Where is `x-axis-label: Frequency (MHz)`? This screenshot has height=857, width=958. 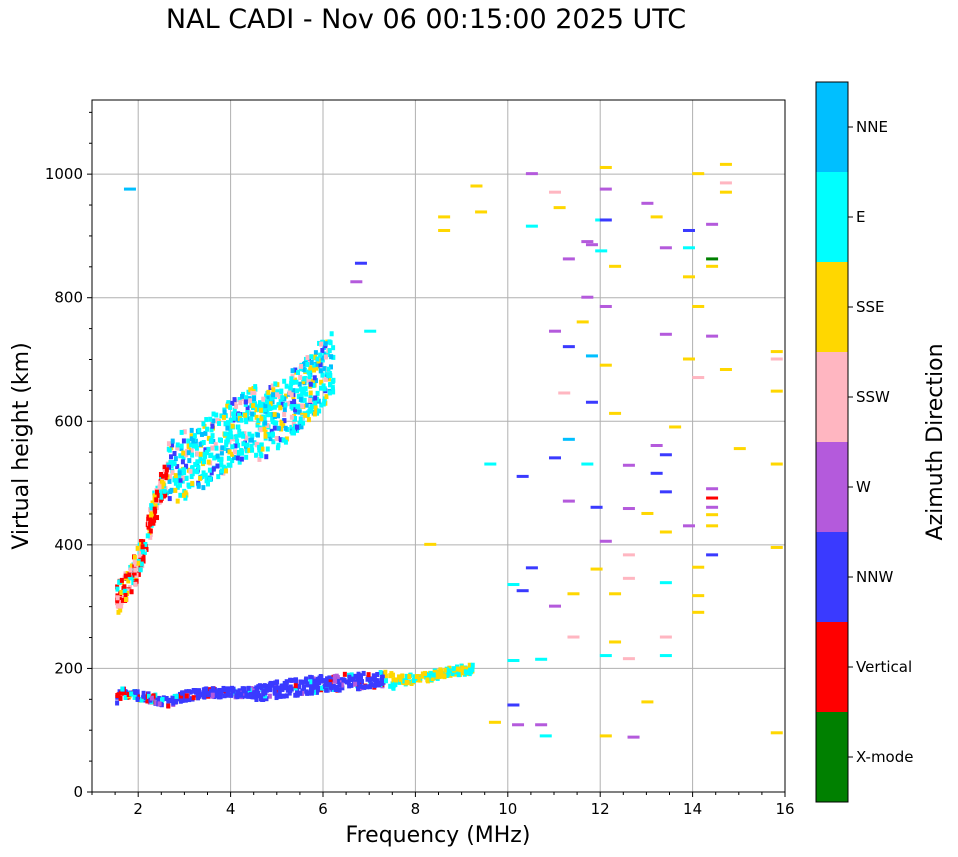
x-axis-label: Frequency (MHz) is located at coordinates (438, 835).